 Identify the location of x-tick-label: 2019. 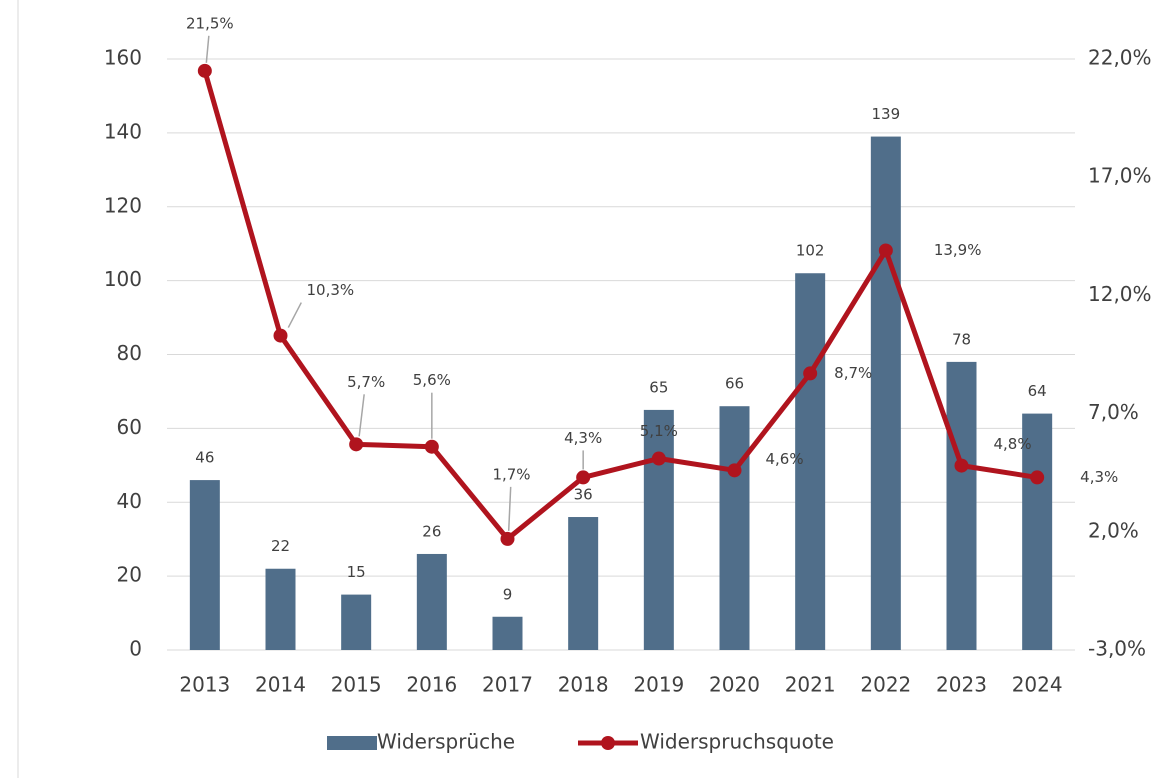
(658, 685).